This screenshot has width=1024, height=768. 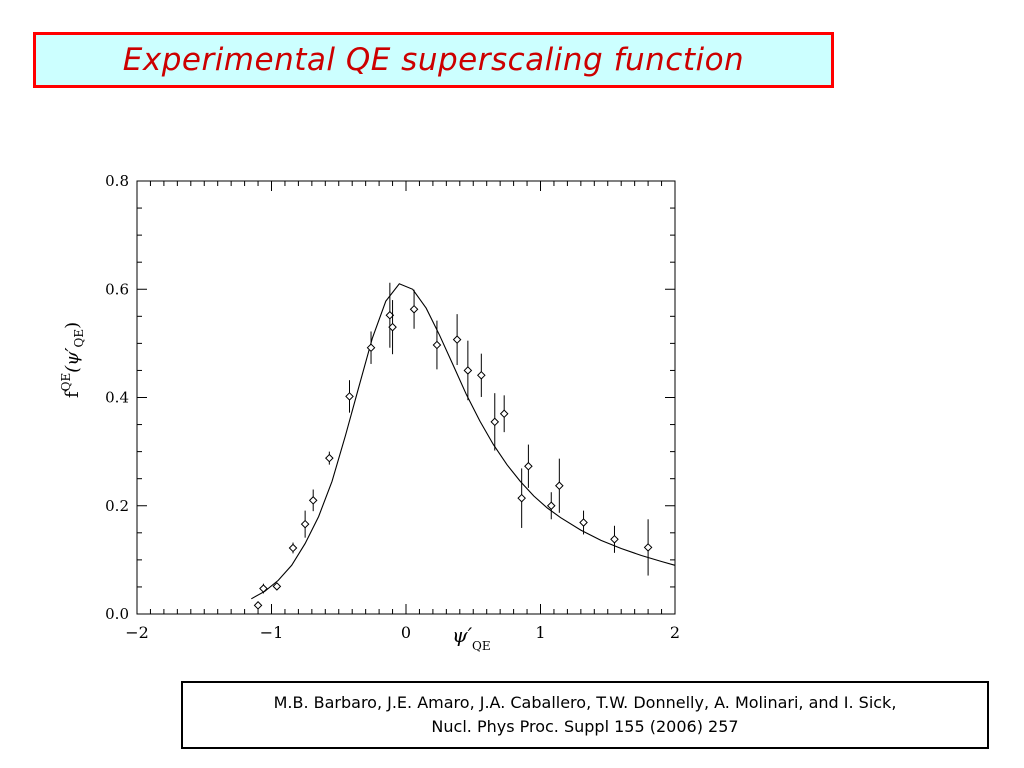 I want to click on y-label-main: f, so click(x=72, y=394).